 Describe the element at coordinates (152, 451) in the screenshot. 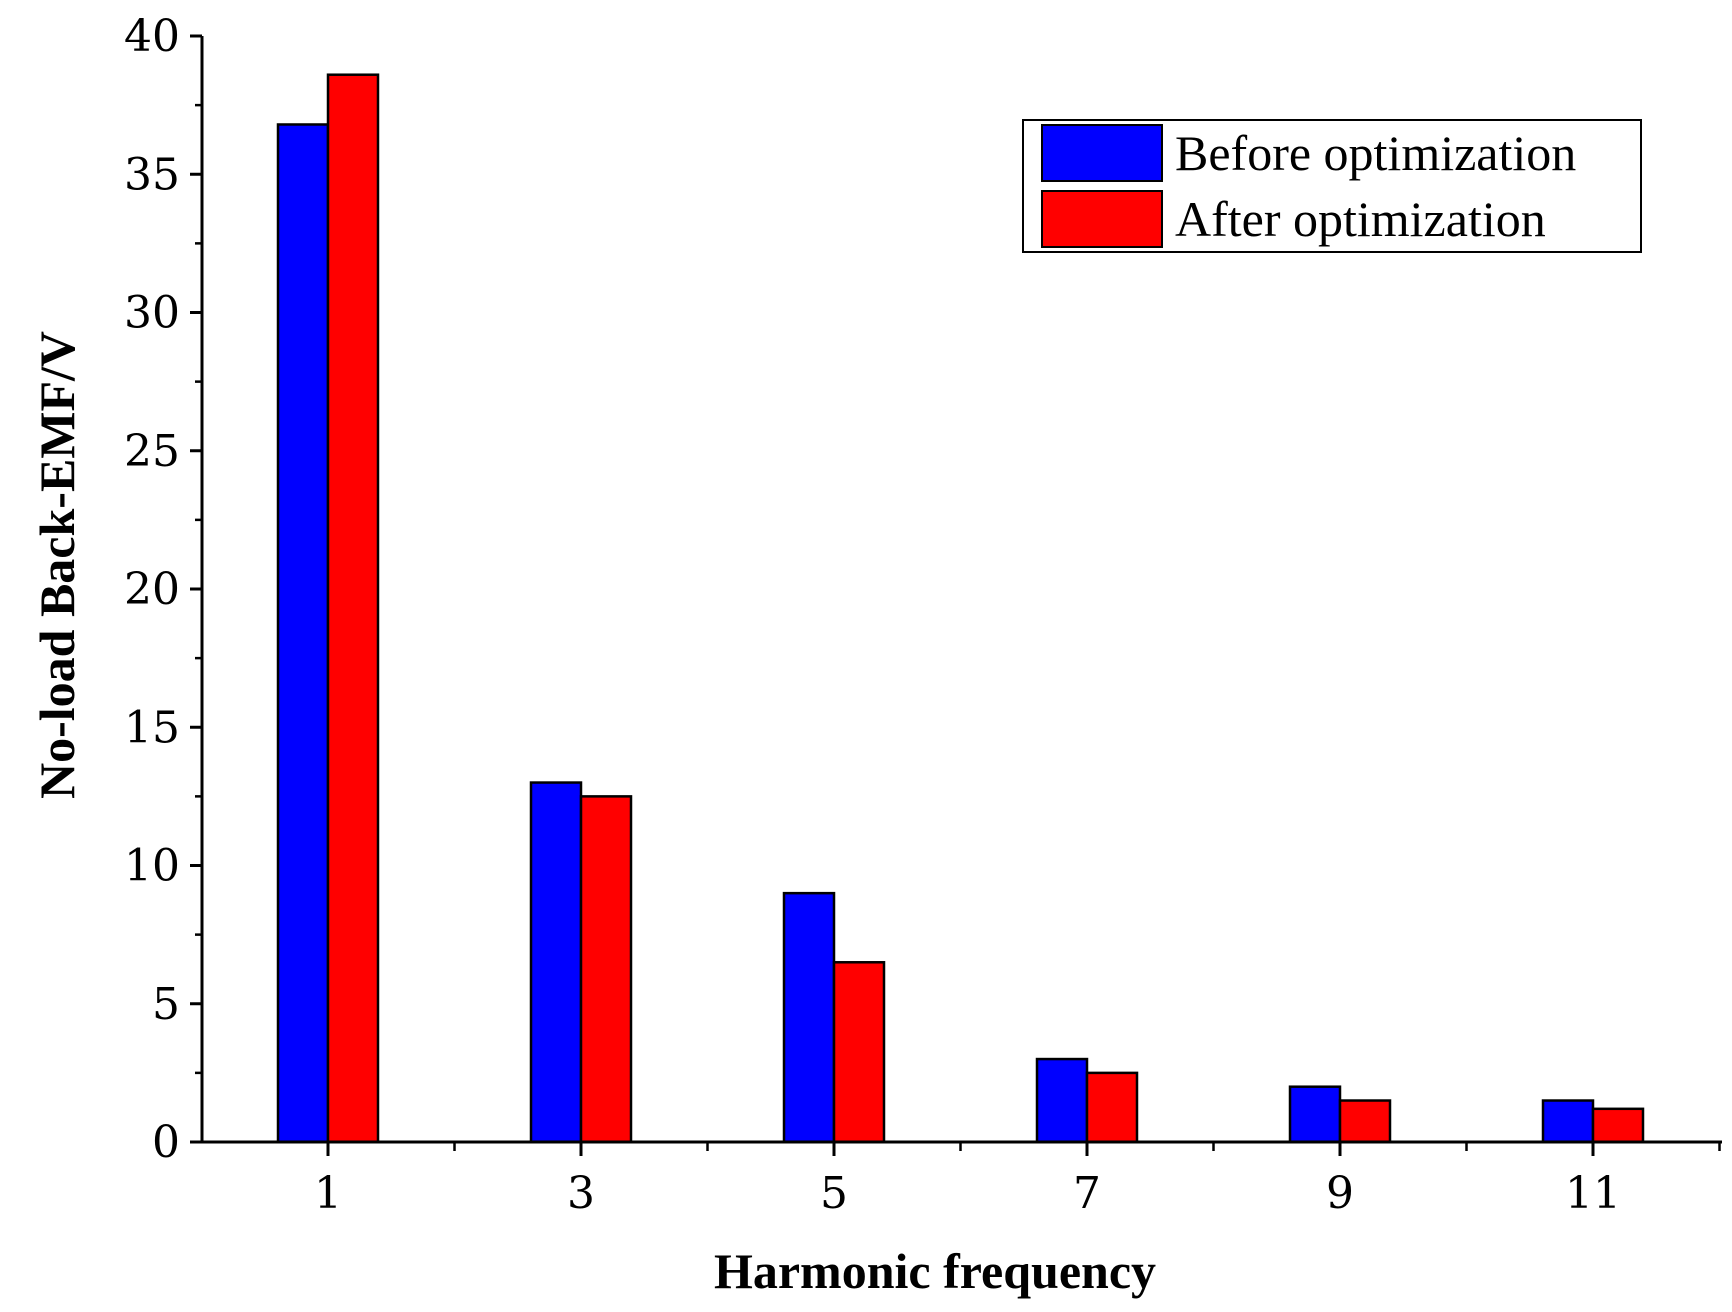

I see `y-tick-label-25: 25` at that location.